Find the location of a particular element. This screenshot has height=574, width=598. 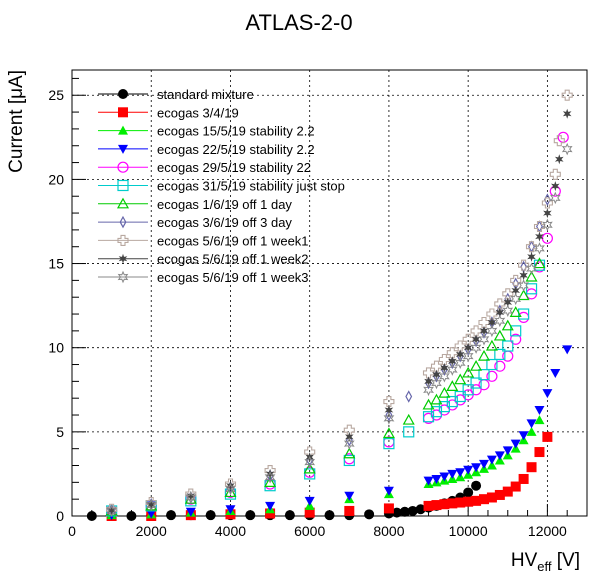

x-tick-label: 10000 is located at coordinates (468, 531).